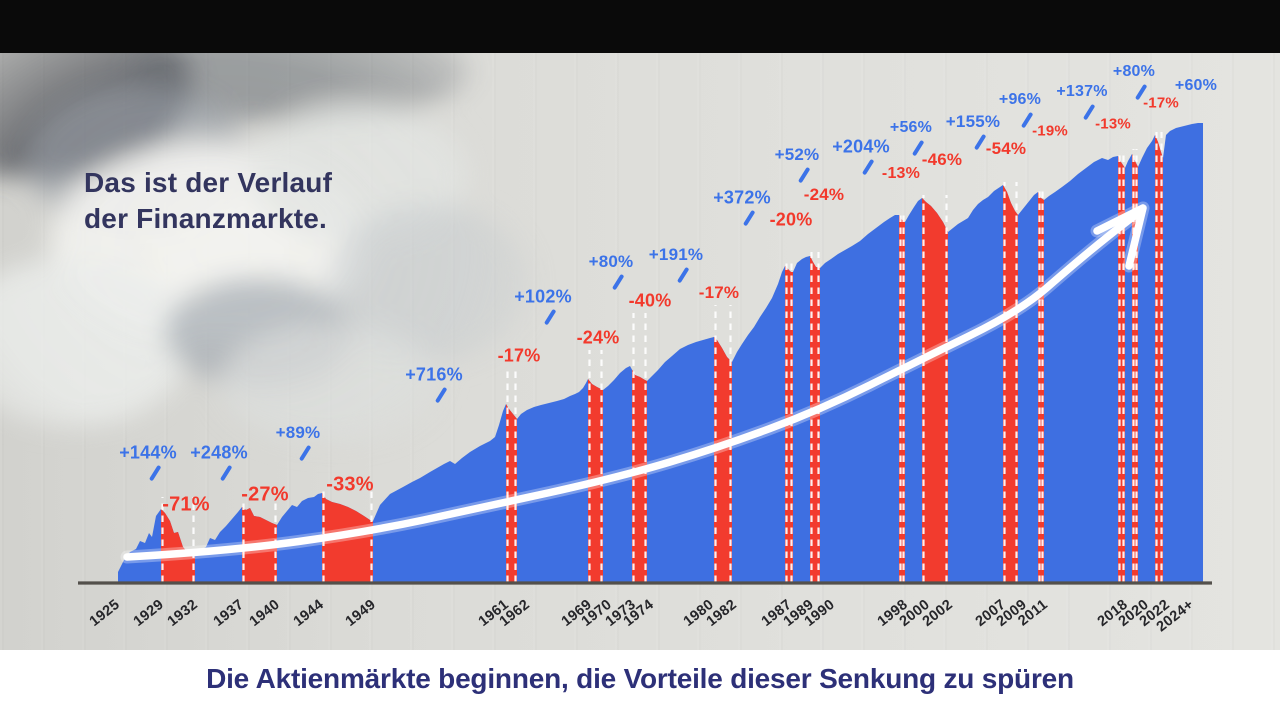 The width and height of the screenshot is (1280, 720). What do you see at coordinates (791, 219) in the screenshot?
I see `loss-percent-label: -20%` at bounding box center [791, 219].